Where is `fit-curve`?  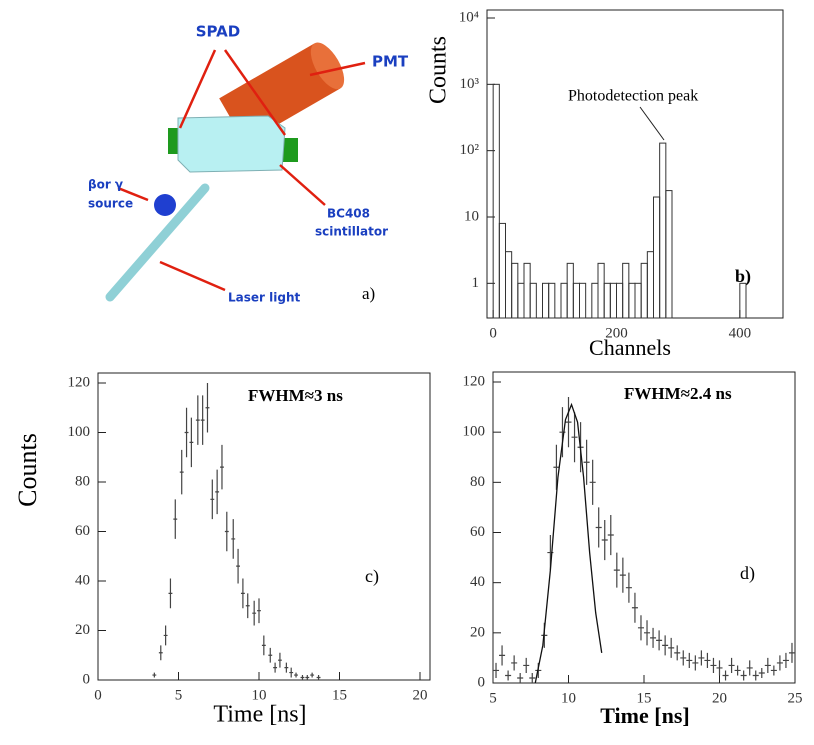 fit-curve is located at coordinates (568, 543).